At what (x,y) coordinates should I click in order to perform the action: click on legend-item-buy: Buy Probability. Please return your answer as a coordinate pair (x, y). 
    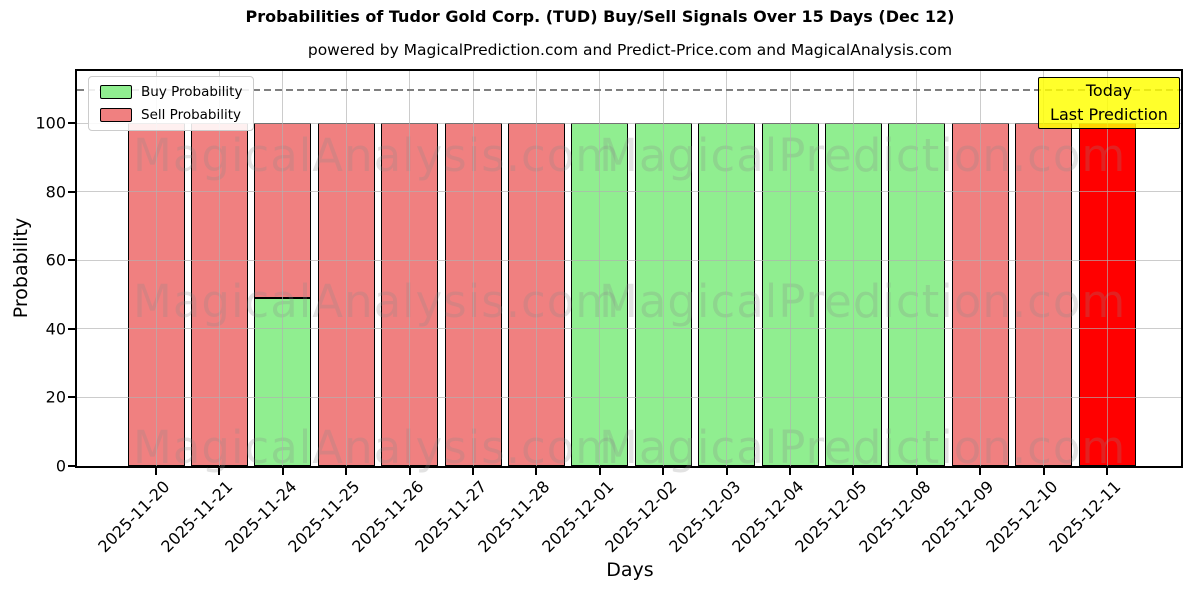
    Looking at the image, I should click on (171, 92).